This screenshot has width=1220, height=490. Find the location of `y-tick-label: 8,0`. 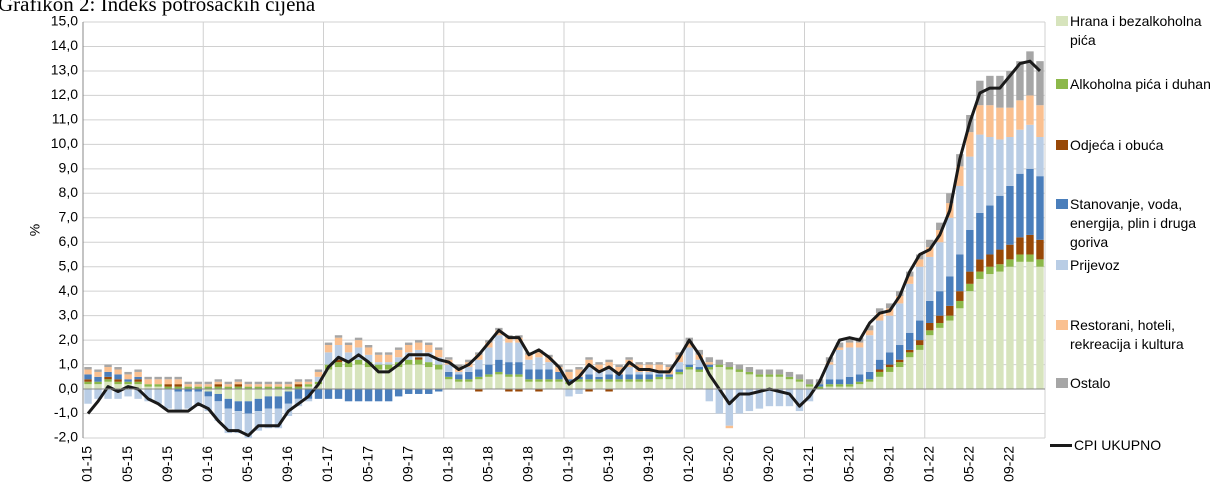

y-tick-label: 8,0 is located at coordinates (69, 192).